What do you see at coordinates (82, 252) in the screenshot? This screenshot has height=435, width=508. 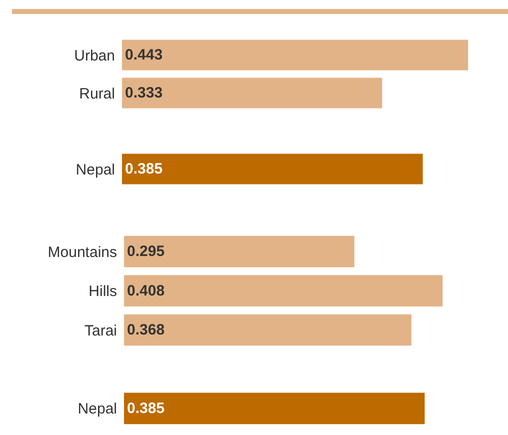 I see `y-tick-label: Mountains` at bounding box center [82, 252].